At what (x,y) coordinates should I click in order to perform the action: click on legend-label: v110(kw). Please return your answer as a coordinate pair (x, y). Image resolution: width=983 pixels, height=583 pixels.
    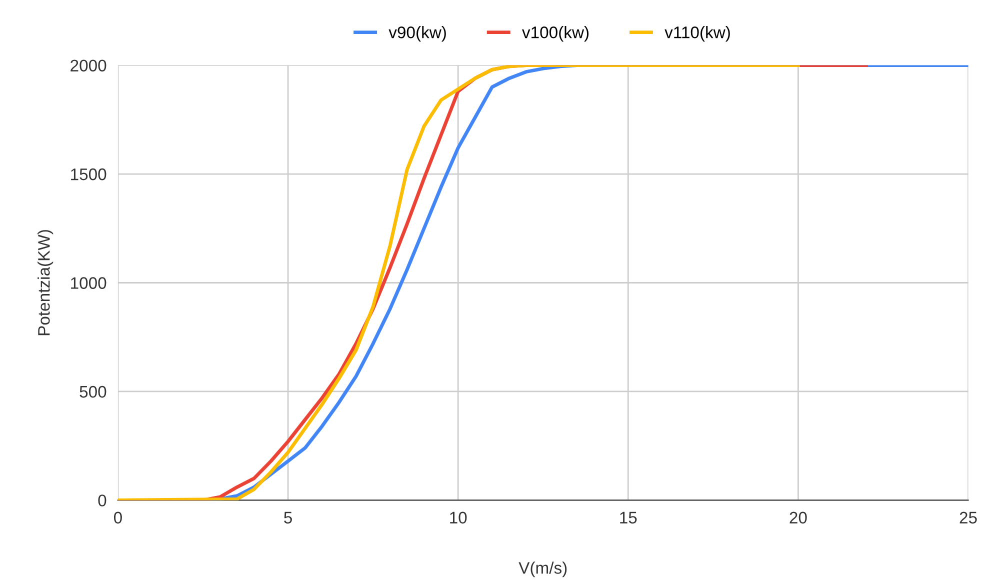
    Looking at the image, I should click on (697, 34).